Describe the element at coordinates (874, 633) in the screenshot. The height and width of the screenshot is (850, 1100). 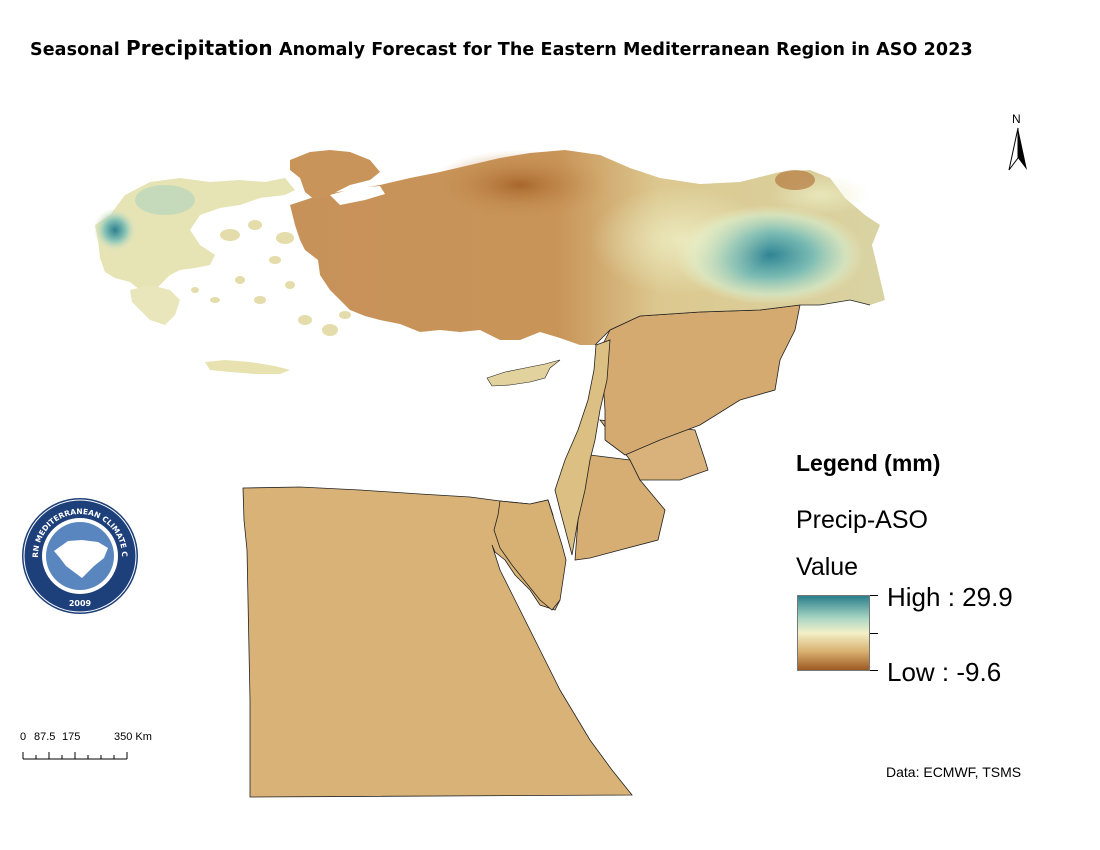
I see `legend-tick-mid` at that location.